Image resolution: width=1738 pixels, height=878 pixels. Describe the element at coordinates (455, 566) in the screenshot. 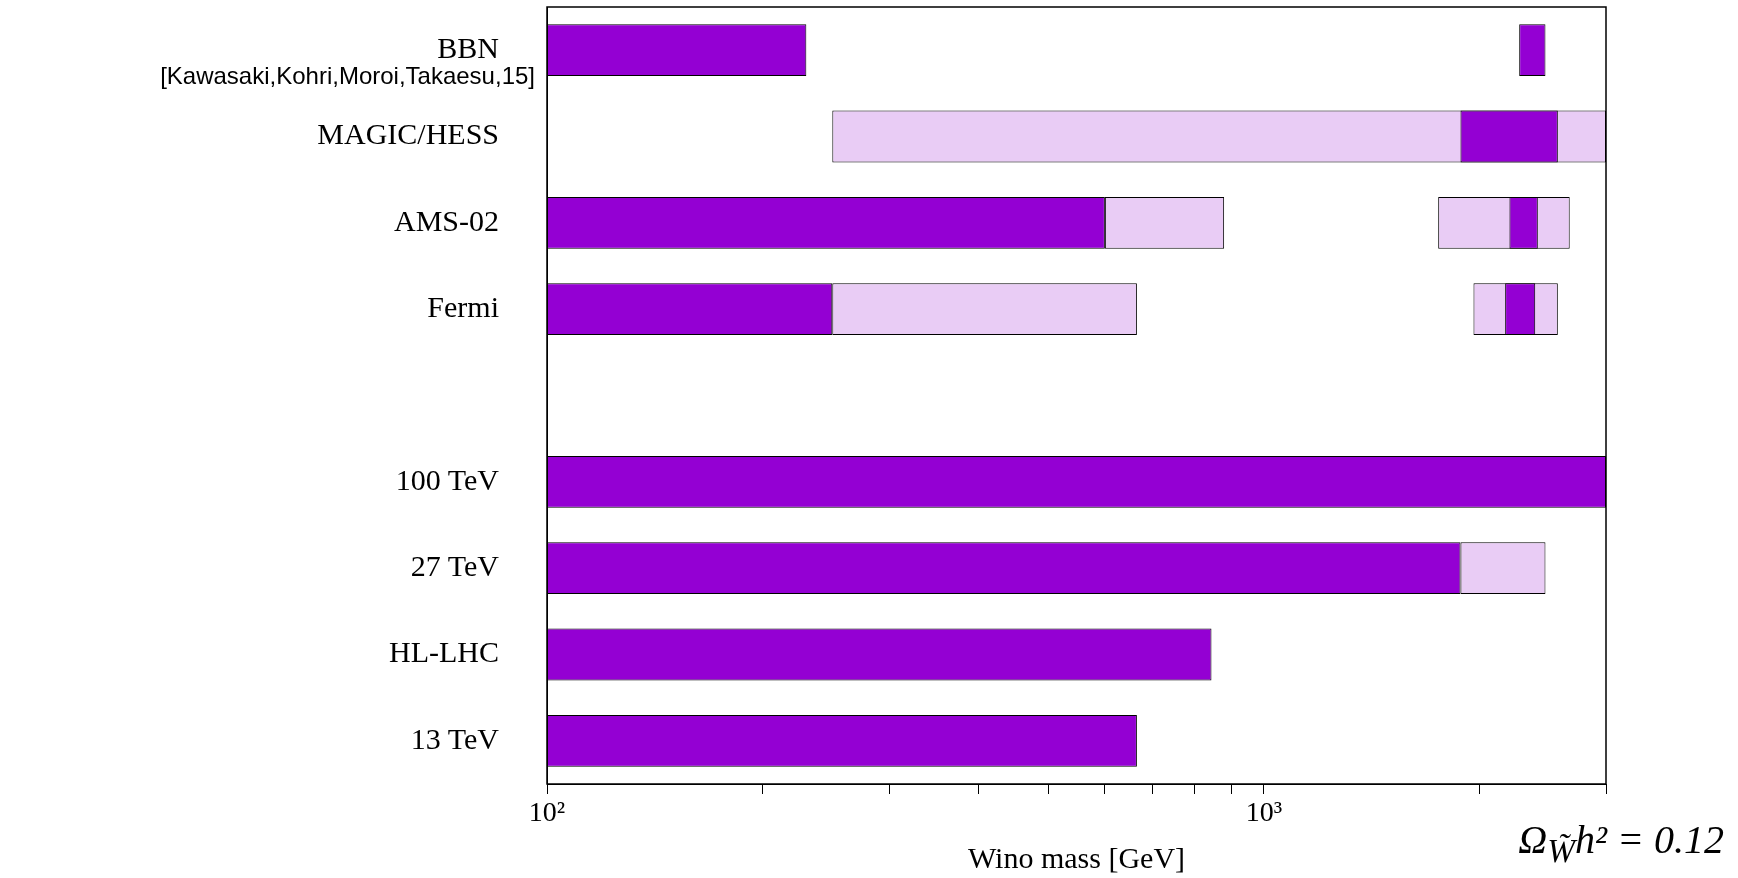

I see `y-tick-label: 27 TeV` at that location.